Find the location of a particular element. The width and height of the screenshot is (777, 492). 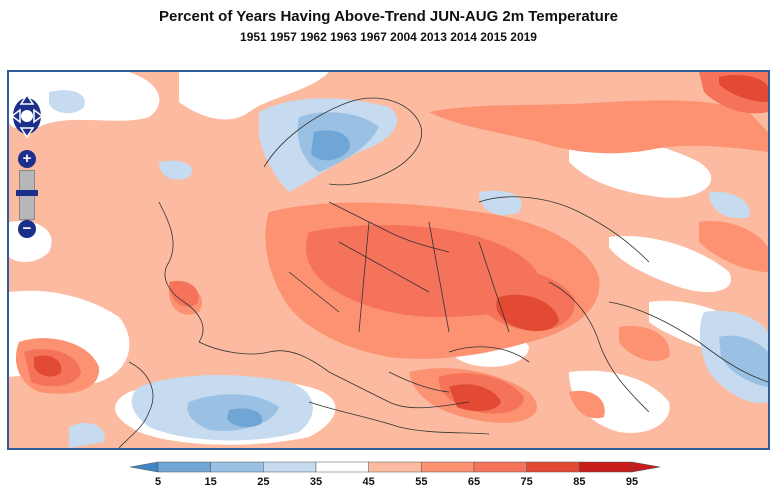

legend-tick-label: 55 is located at coordinates (421, 482).